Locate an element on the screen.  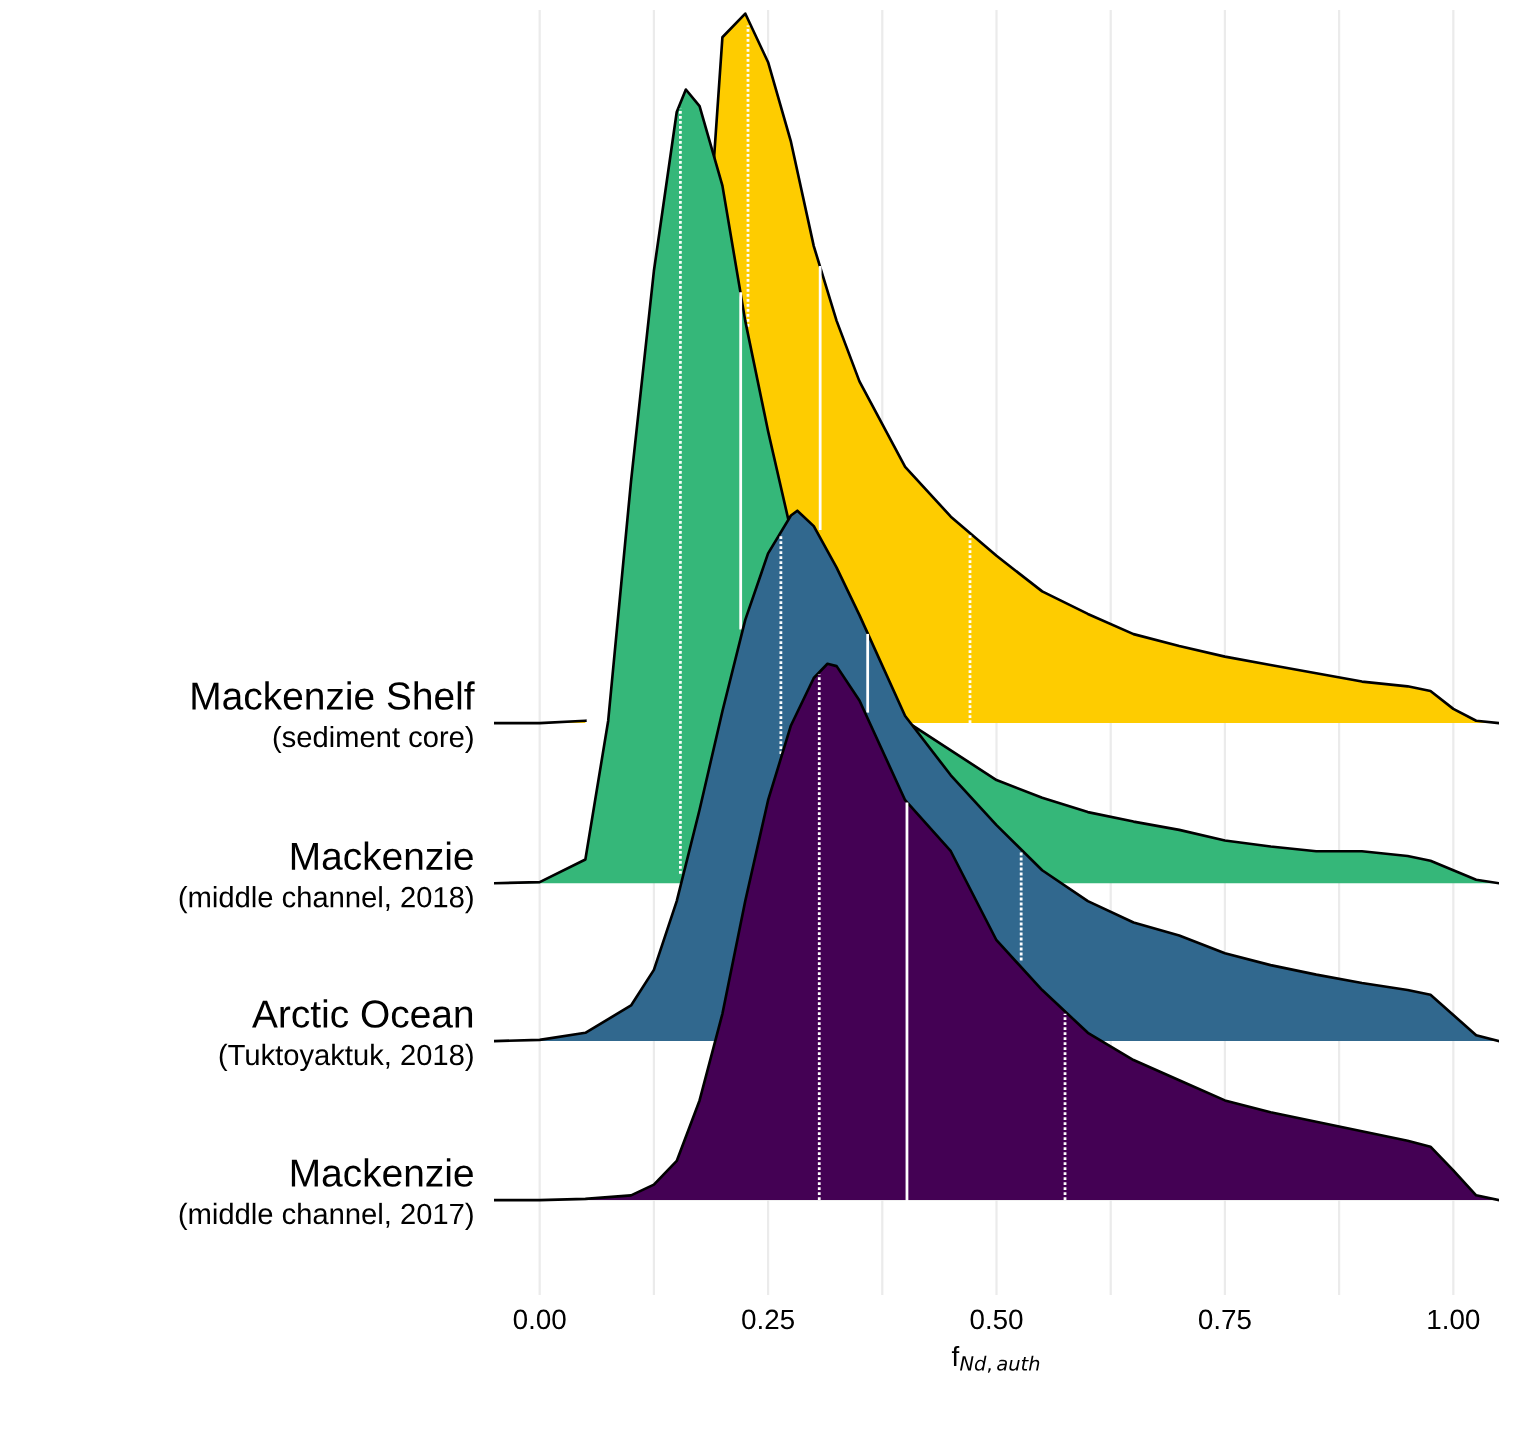
series-label: Mackenzie Shelf (sediment core) is located at coordinates (333, 717).